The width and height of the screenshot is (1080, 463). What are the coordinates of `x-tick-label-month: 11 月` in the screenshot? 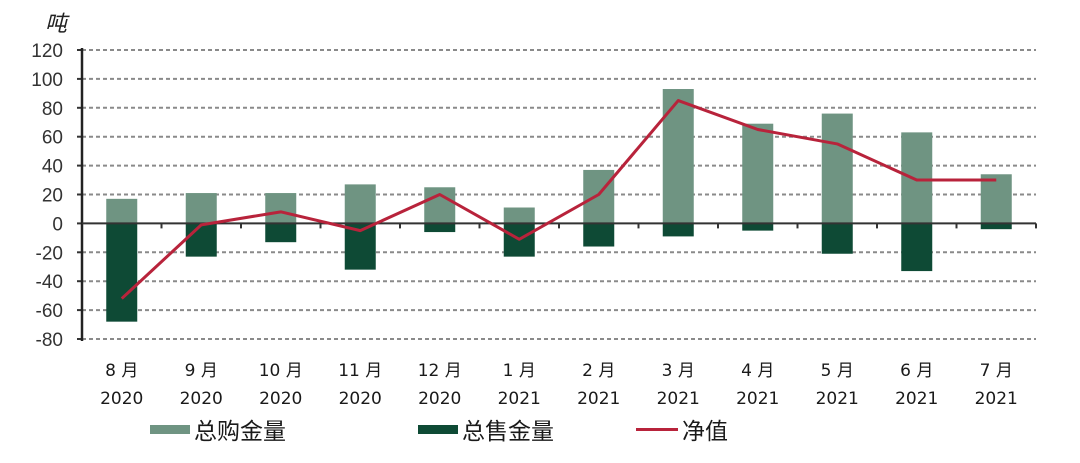 It's located at (360, 371).